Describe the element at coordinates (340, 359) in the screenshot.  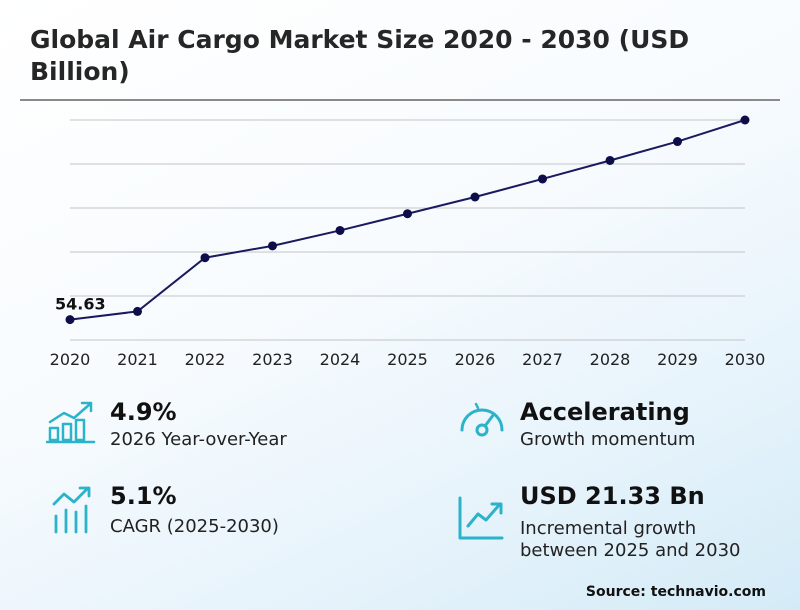
I see `x-tick-label: 2024` at that location.